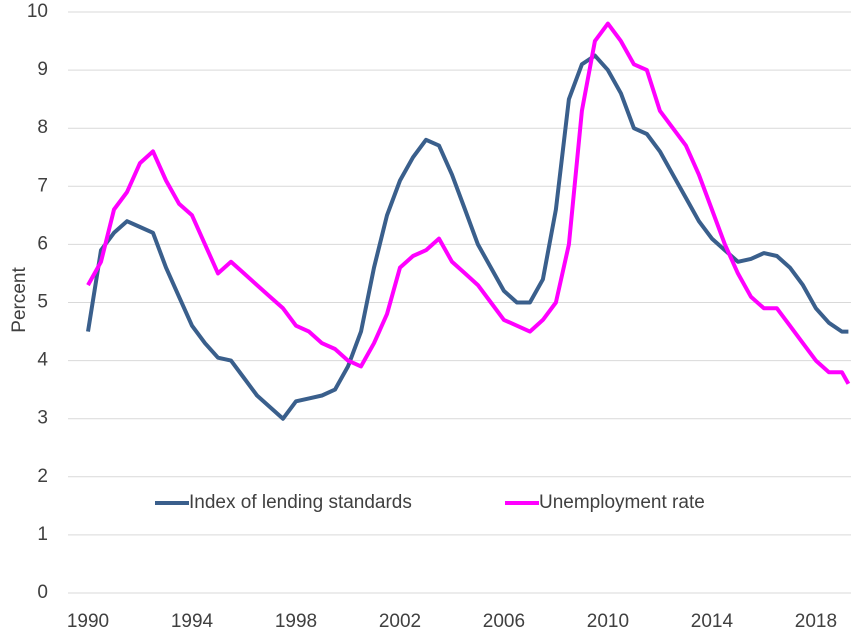 The image size is (851, 640). I want to click on y-tick-label: 8, so click(42, 127).